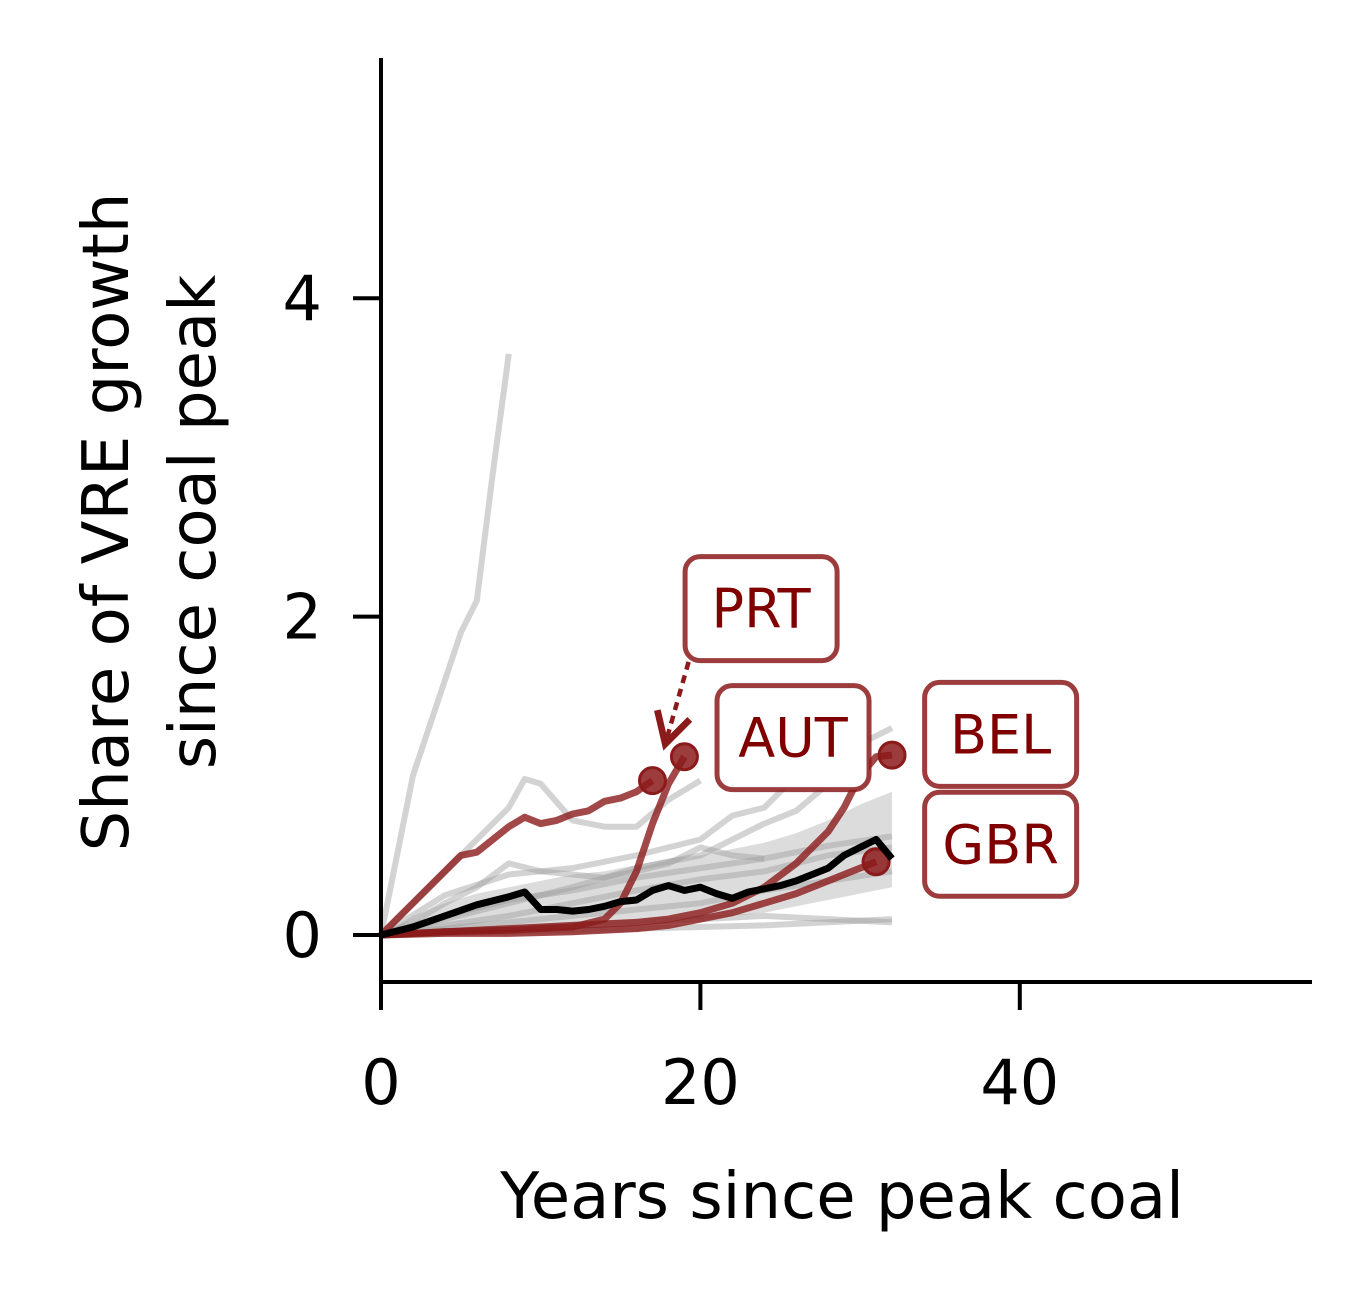 The width and height of the screenshot is (1369, 1297). I want to click on annotation-arrow-prt, so click(680, 695).